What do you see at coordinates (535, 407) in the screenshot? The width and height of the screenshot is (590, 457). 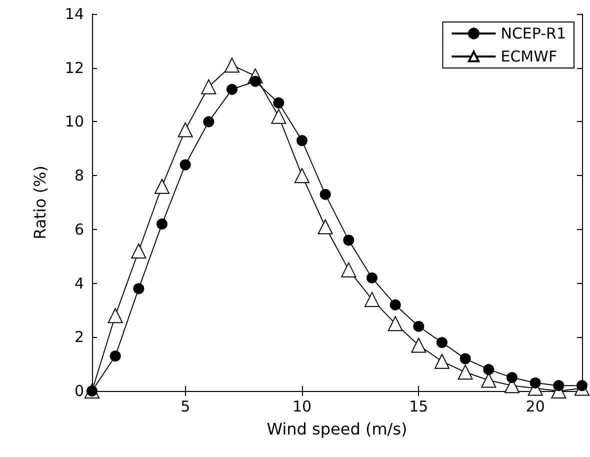 I see `x-tick-label: 20` at bounding box center [535, 407].